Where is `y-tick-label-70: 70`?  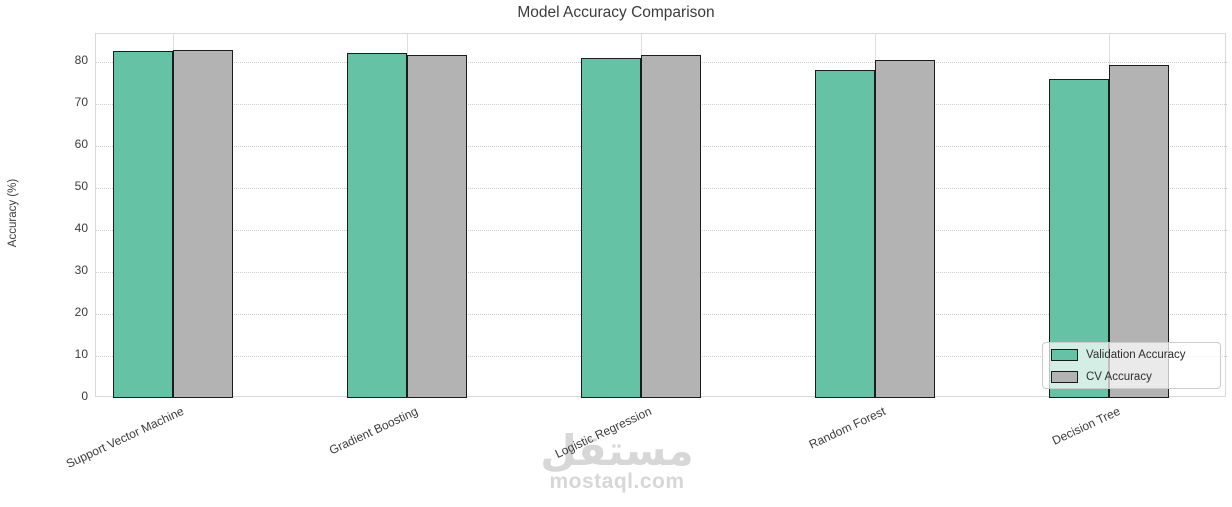 y-tick-label-70: 70 is located at coordinates (81, 101).